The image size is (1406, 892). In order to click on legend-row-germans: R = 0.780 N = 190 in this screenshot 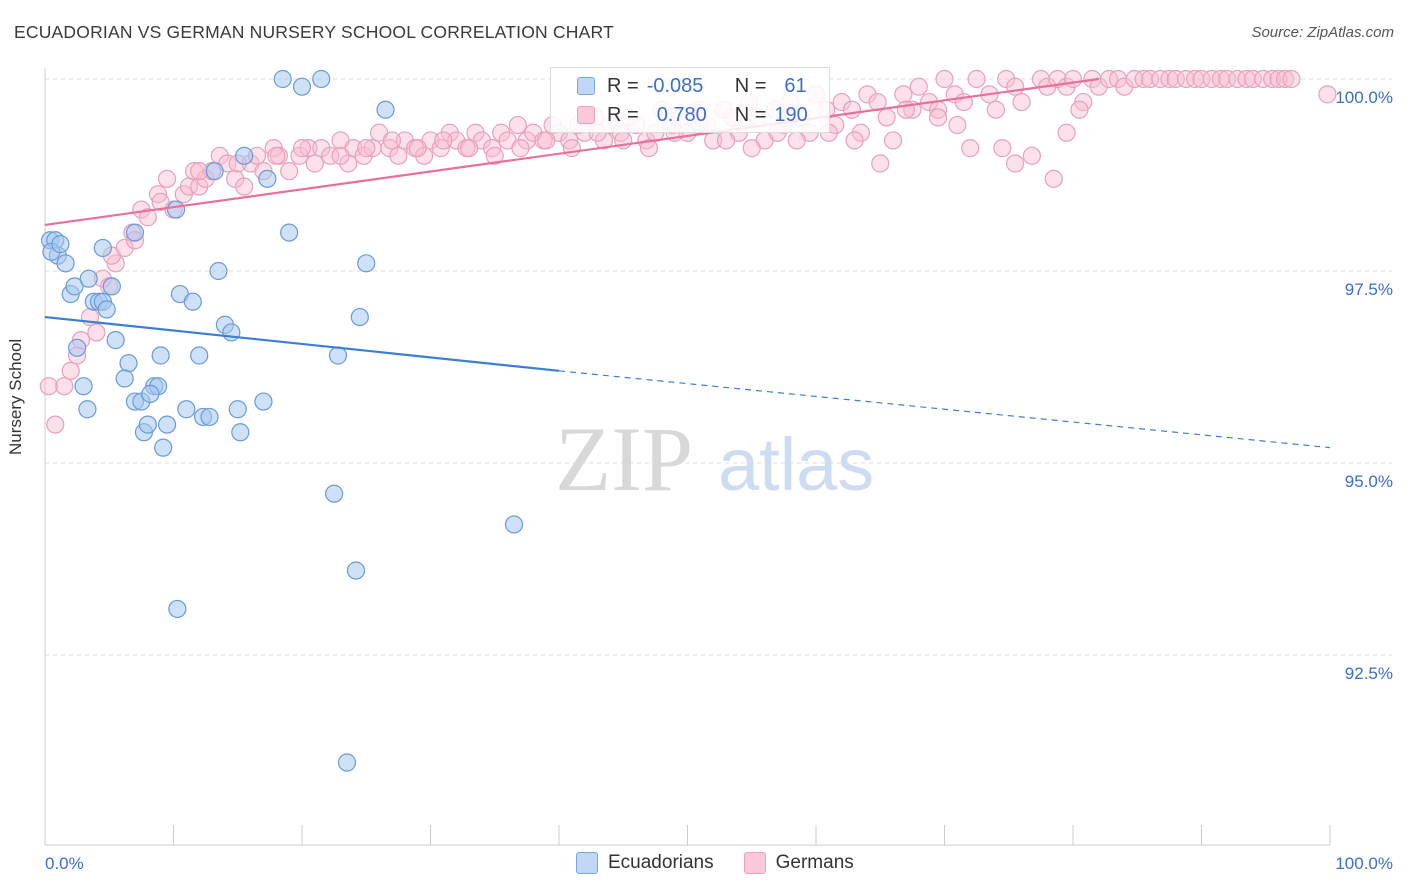, I will do `click(679, 115)`.